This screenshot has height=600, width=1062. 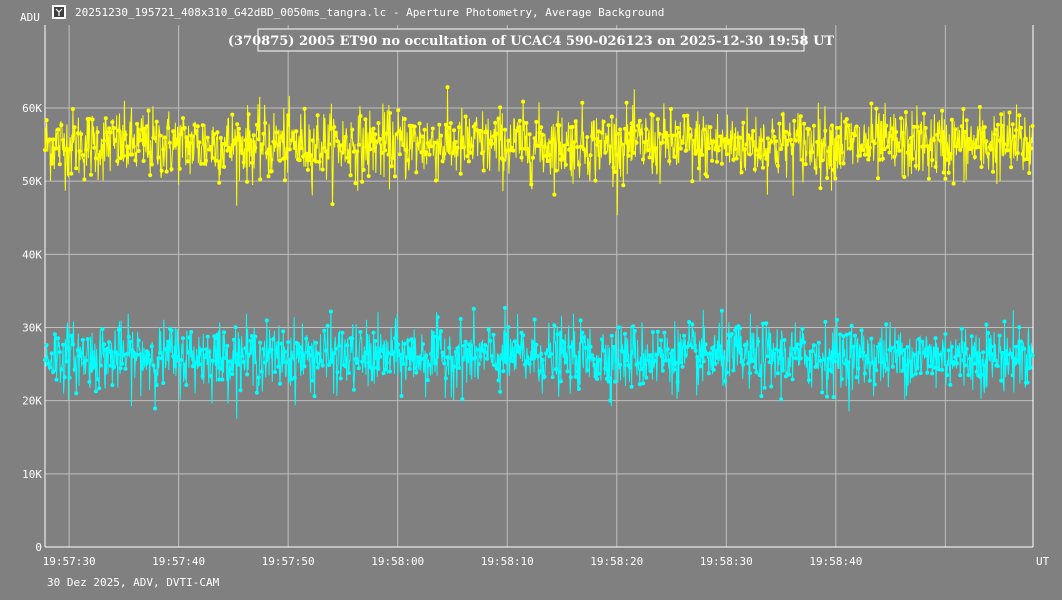 What do you see at coordinates (38, 547) in the screenshot?
I see `y-tick-label: 0` at bounding box center [38, 547].